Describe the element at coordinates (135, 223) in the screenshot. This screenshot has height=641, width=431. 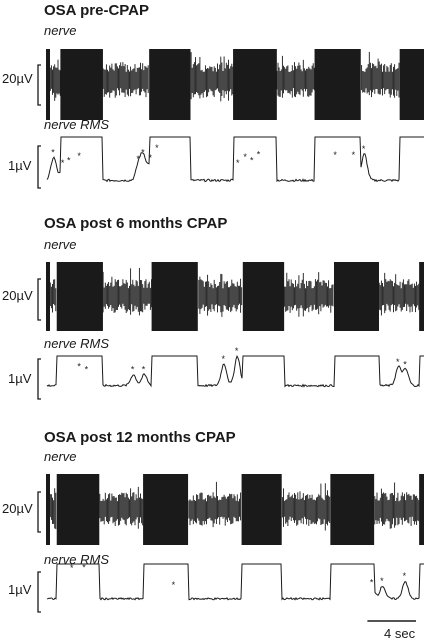
I see `panel-title: OSA post 6 months CPAP` at that location.